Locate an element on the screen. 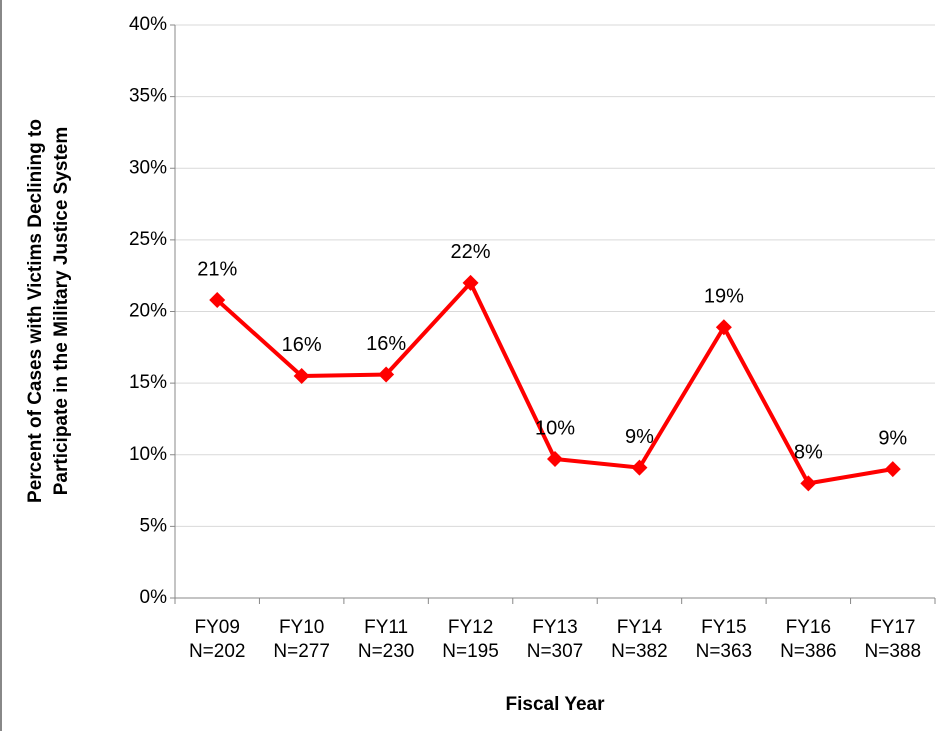  data-label: 21% is located at coordinates (217, 269).